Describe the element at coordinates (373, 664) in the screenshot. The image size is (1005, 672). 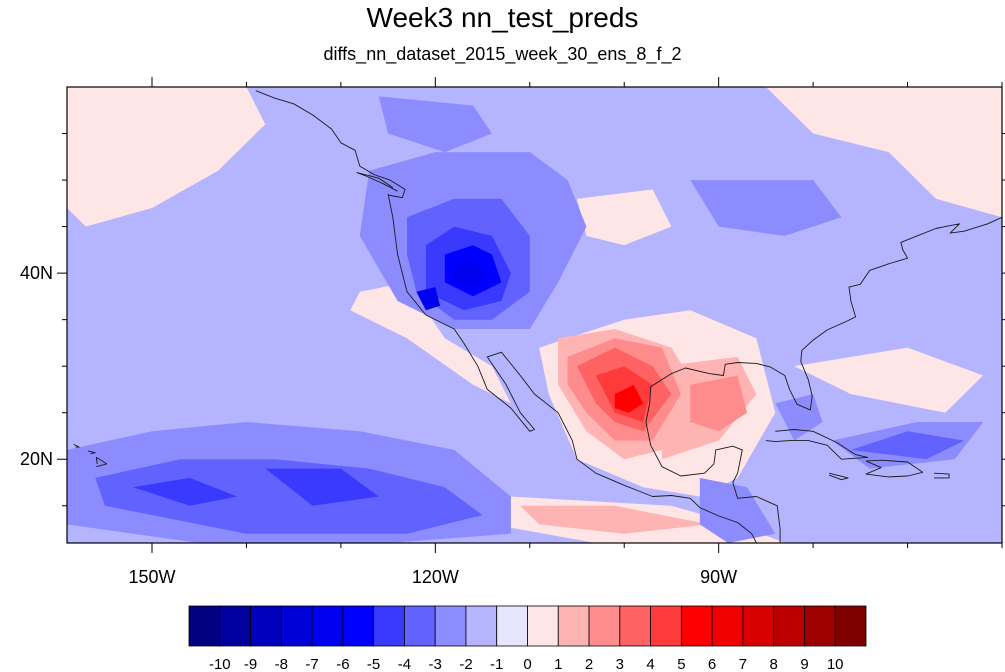
I see `colorbar-label: -5` at that location.